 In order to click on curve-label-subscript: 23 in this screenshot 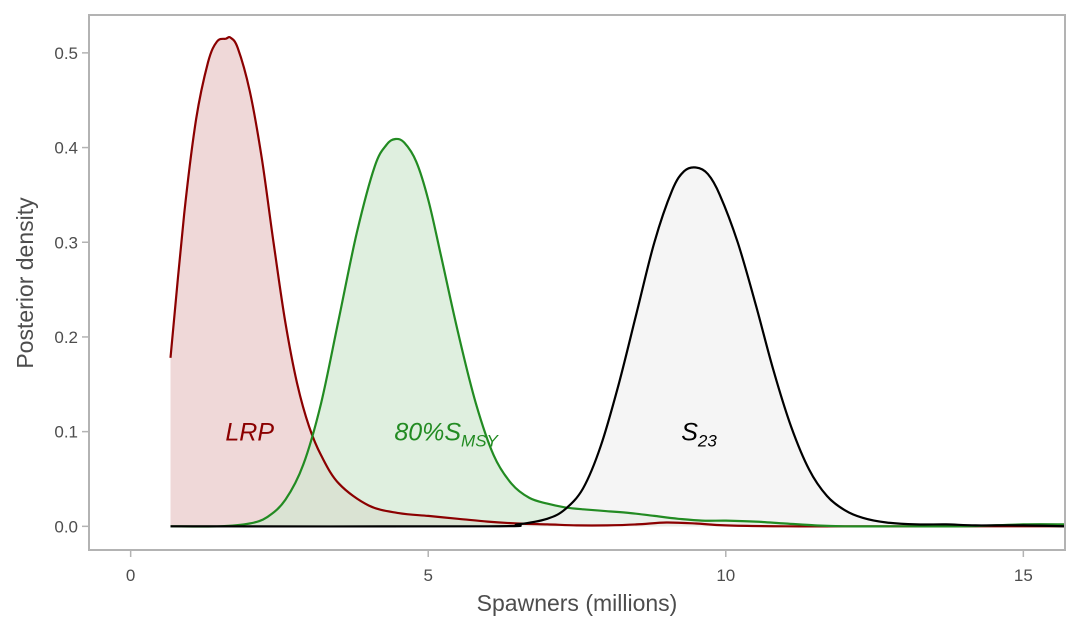, I will do `click(707, 441)`.